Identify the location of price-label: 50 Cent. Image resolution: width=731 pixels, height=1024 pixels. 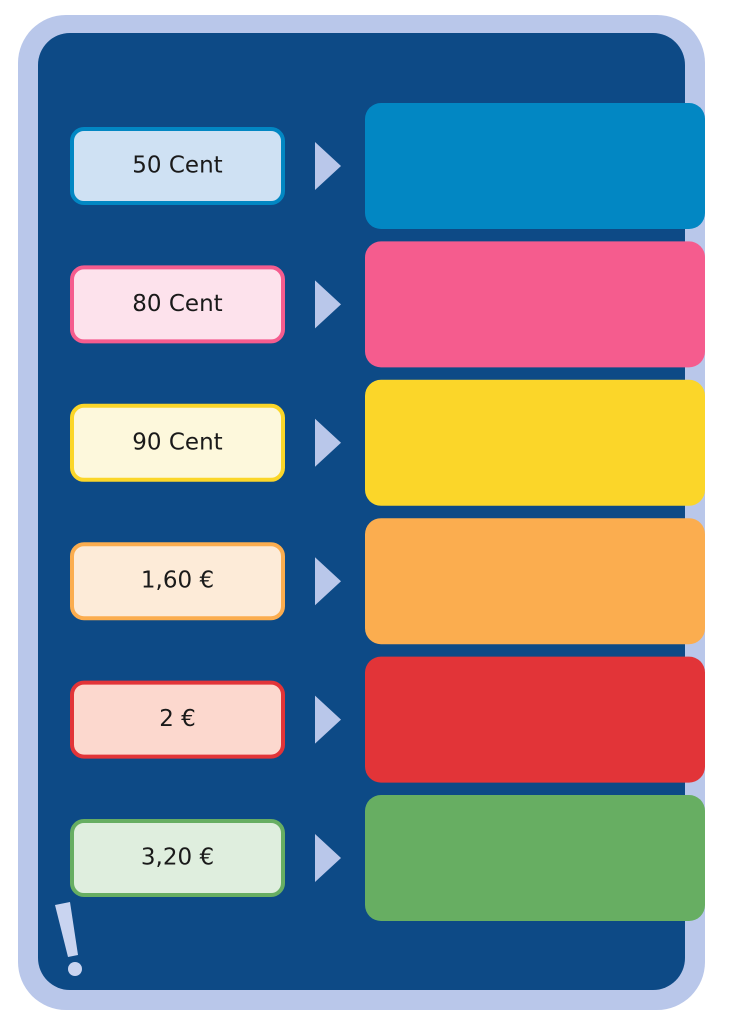
(177, 166).